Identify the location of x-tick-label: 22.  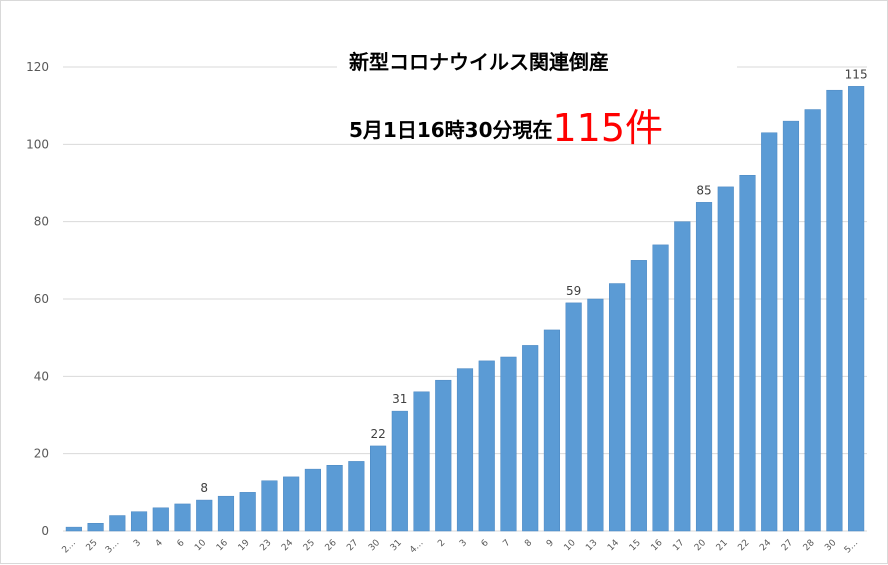
(743, 545).